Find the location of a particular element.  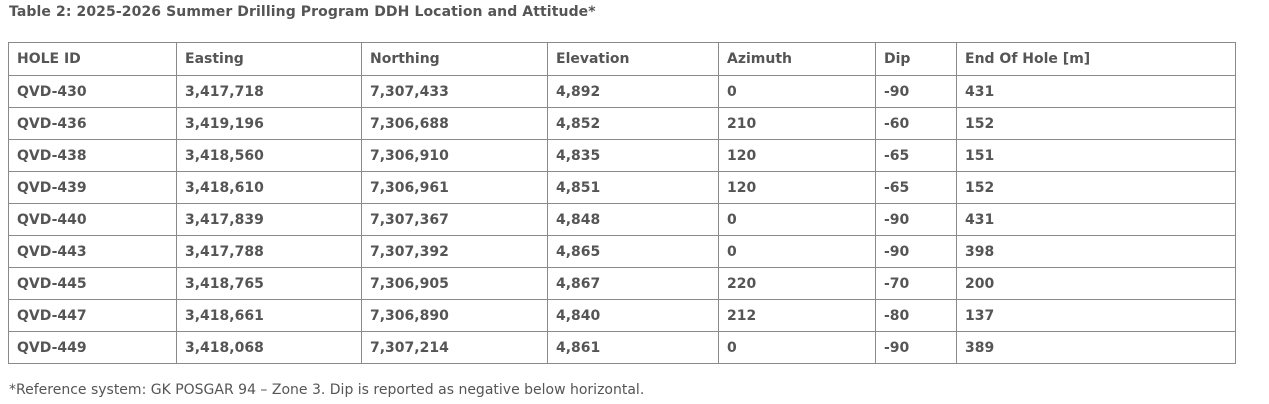

table-row: QVD-439 3,418,610 7,306,961 4,851 120 -65 152 is located at coordinates (622, 187).